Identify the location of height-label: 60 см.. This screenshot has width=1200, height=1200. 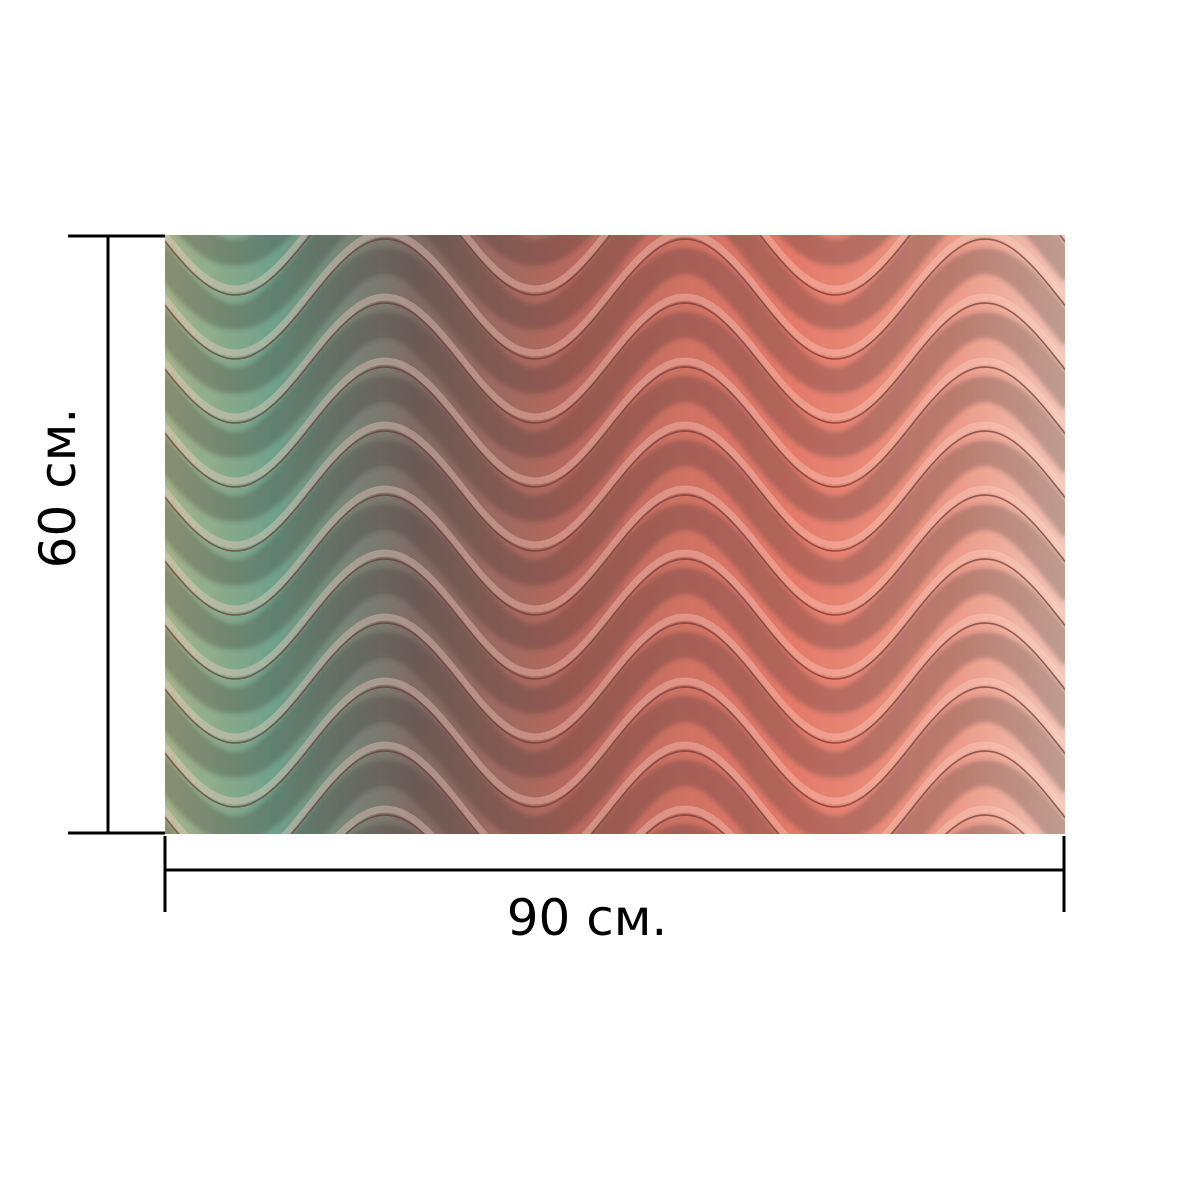
(58, 488).